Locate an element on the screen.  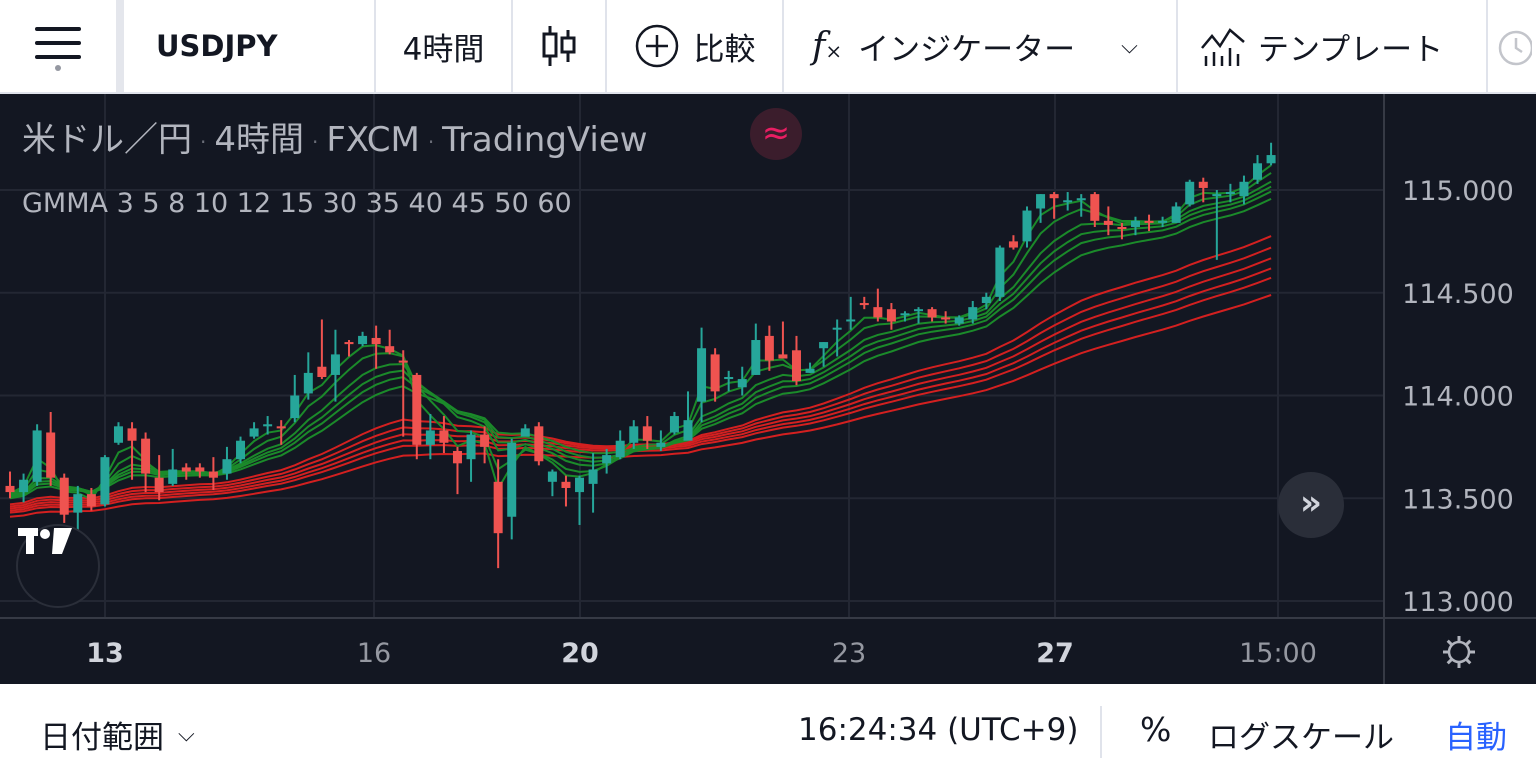
compare-label: 比較 is located at coordinates (724, 49).